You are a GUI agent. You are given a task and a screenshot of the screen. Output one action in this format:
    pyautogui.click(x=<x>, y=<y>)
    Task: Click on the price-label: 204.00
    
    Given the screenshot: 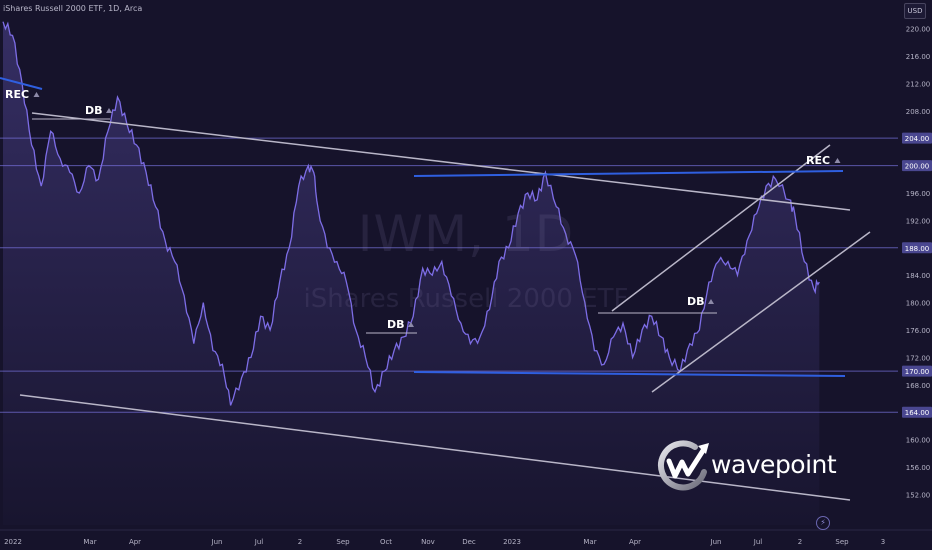 What is the action you would take?
    pyautogui.click(x=917, y=139)
    